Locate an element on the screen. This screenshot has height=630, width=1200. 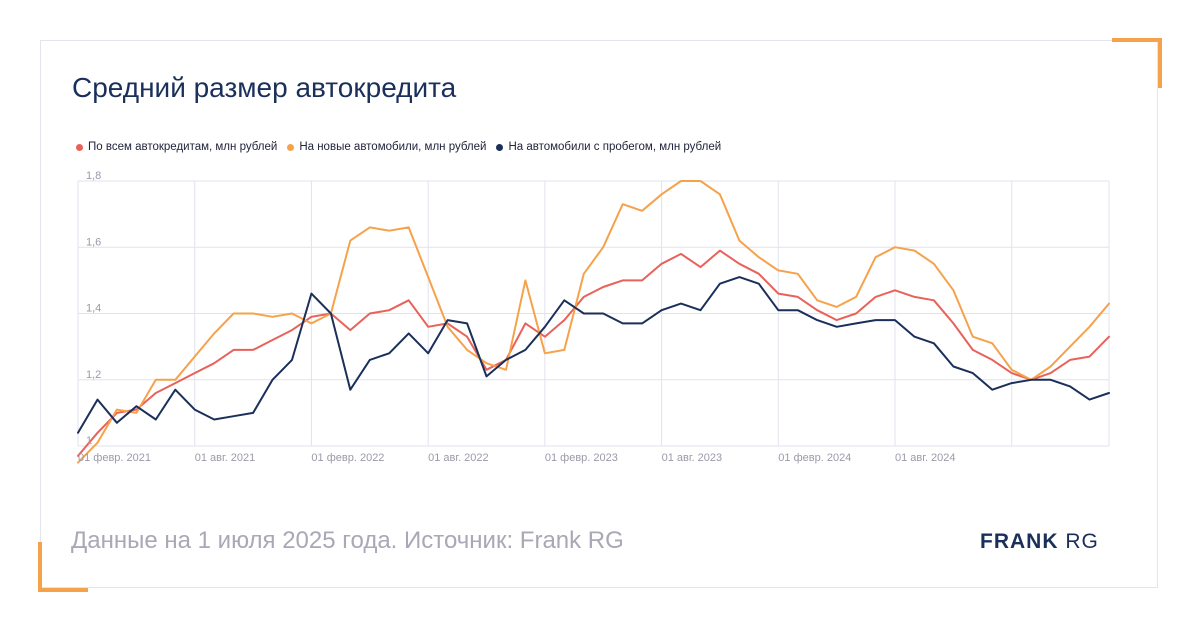
y-tick-label: 1,8 is located at coordinates (93, 176).